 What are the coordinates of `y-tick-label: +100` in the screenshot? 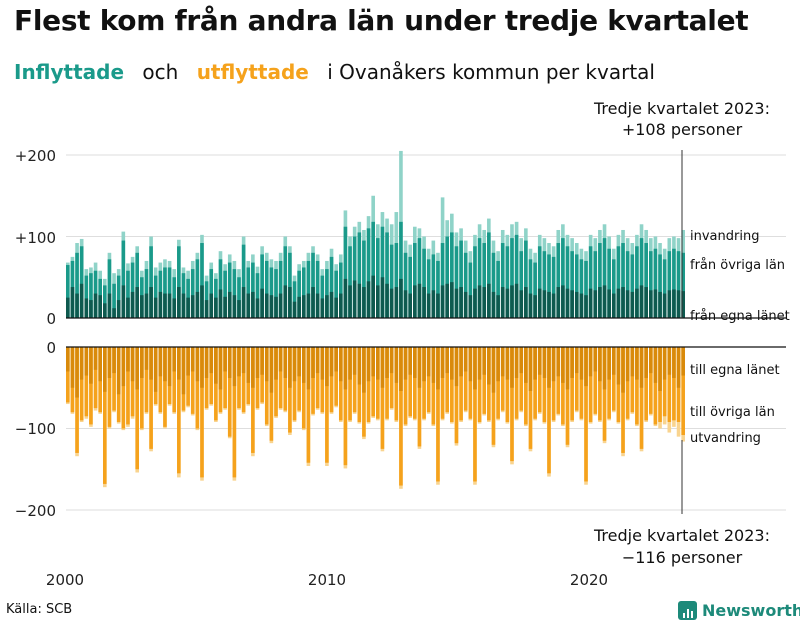 It's located at (35, 238).